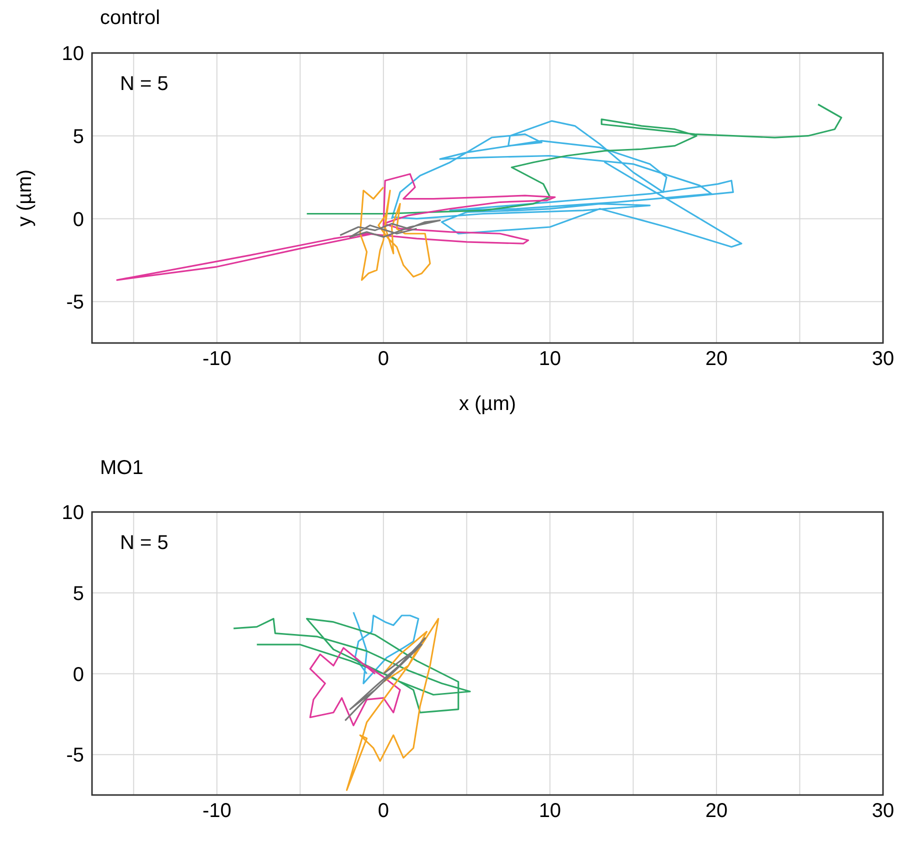  Describe the element at coordinates (121, 468) in the screenshot. I see `chart-title: MO1` at that location.